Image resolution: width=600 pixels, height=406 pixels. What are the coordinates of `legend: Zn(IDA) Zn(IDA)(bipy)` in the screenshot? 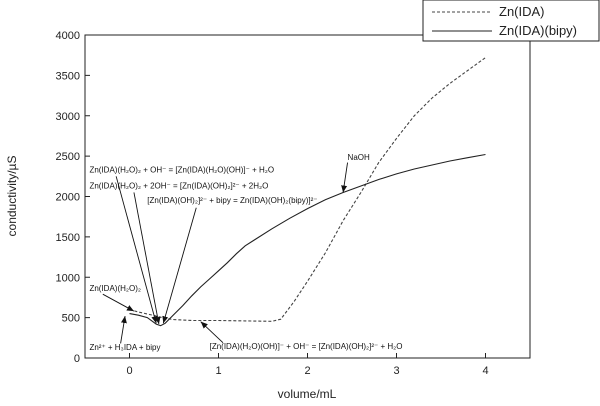 It's located at (511, 21).